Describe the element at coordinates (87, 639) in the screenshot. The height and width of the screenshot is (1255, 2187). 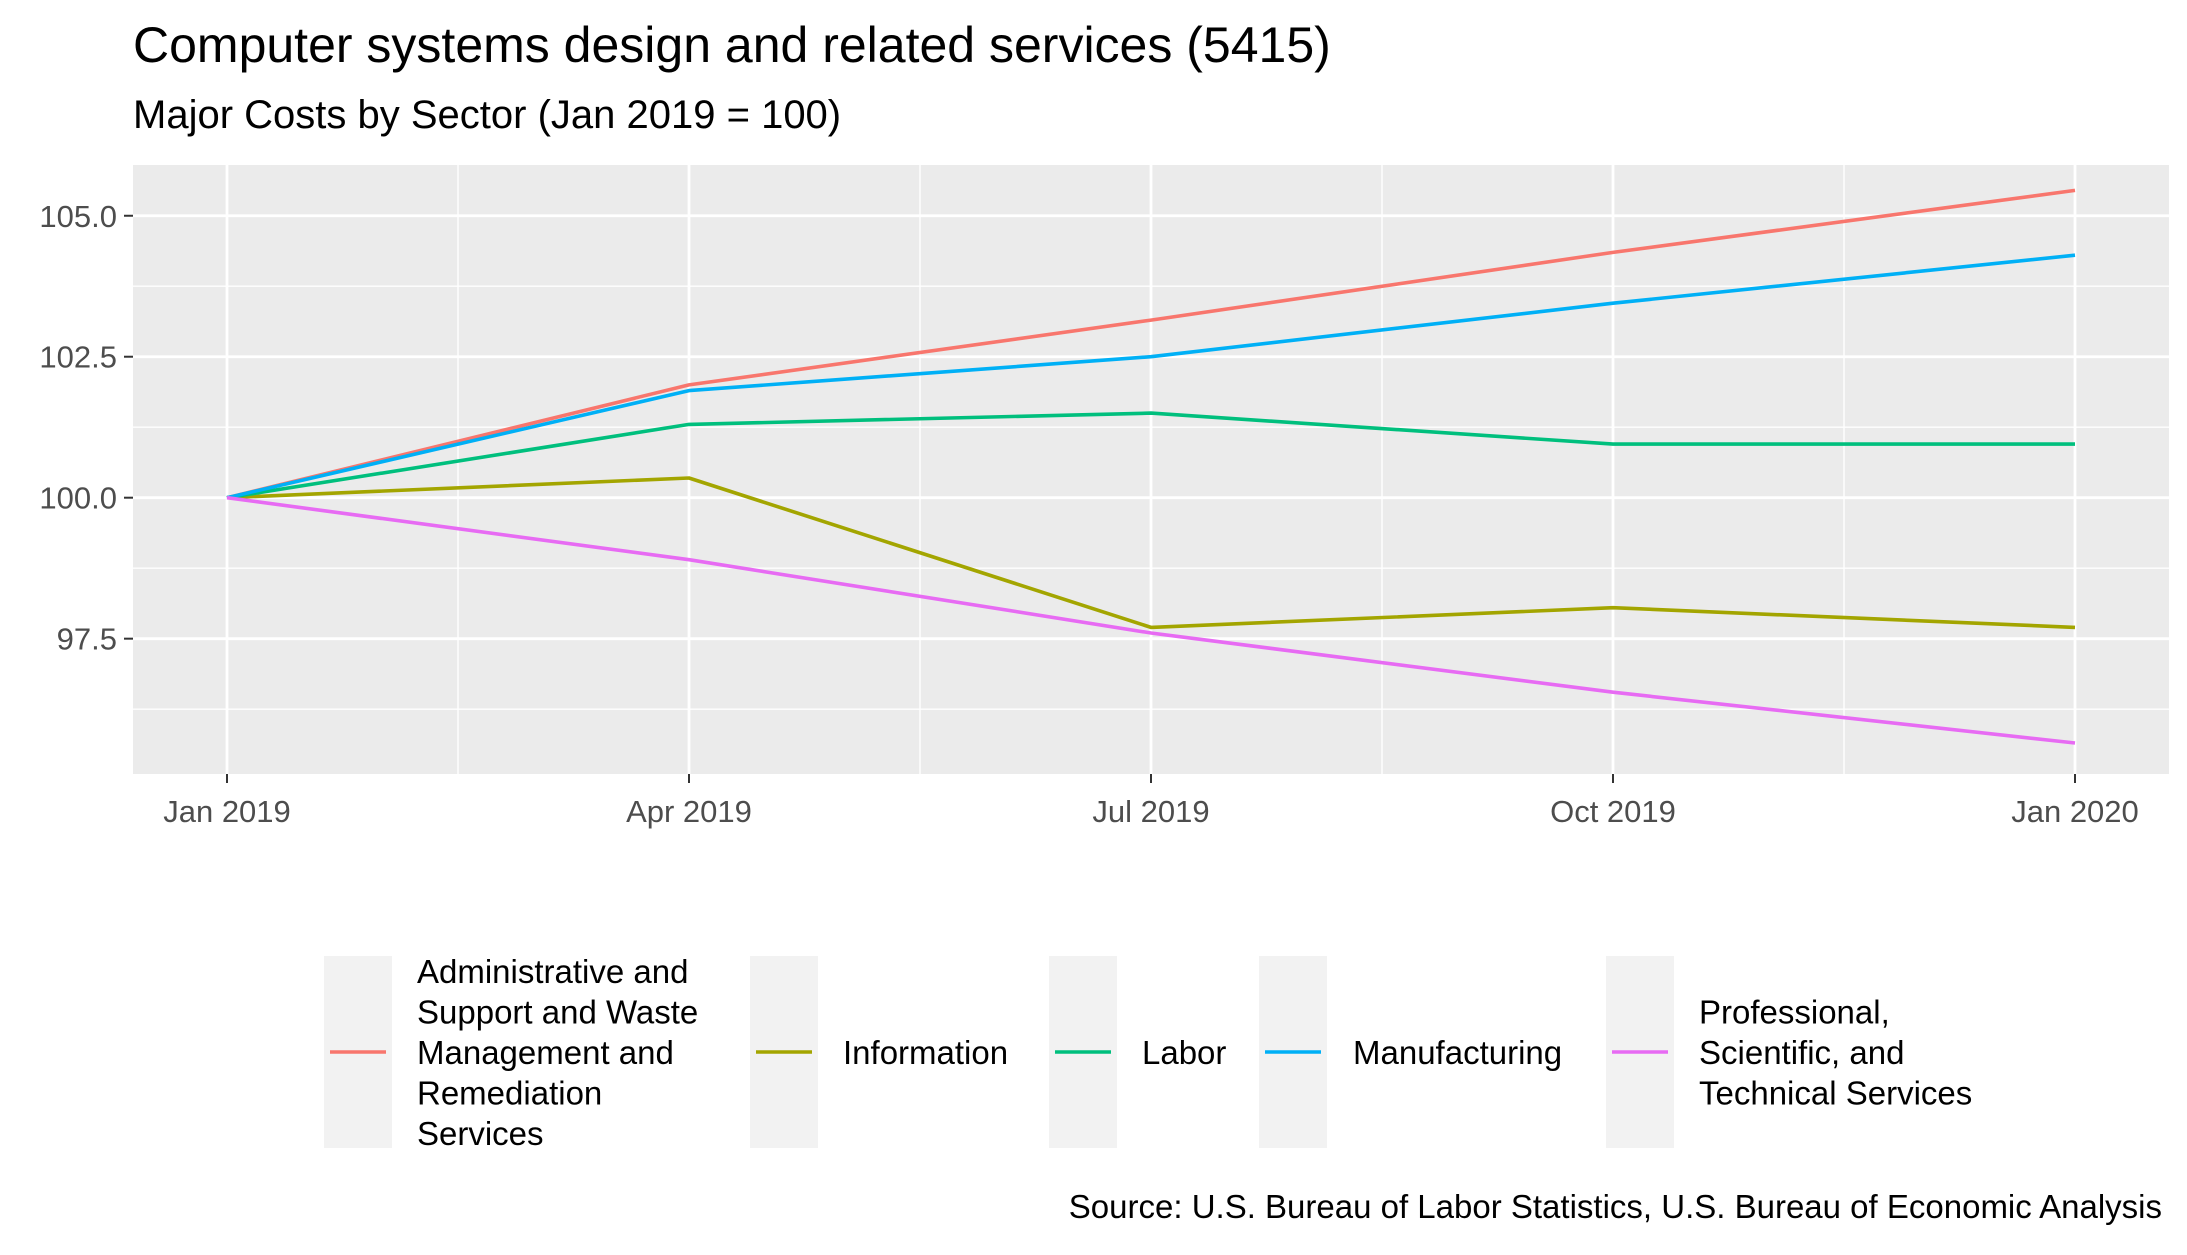
I see `y-tick-label: 97.5` at that location.